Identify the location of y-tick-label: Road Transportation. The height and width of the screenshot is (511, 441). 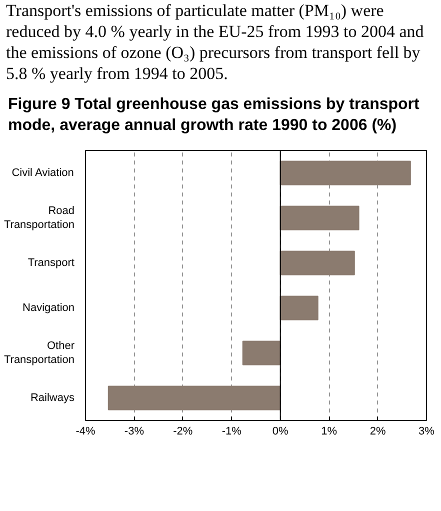
(39, 218).